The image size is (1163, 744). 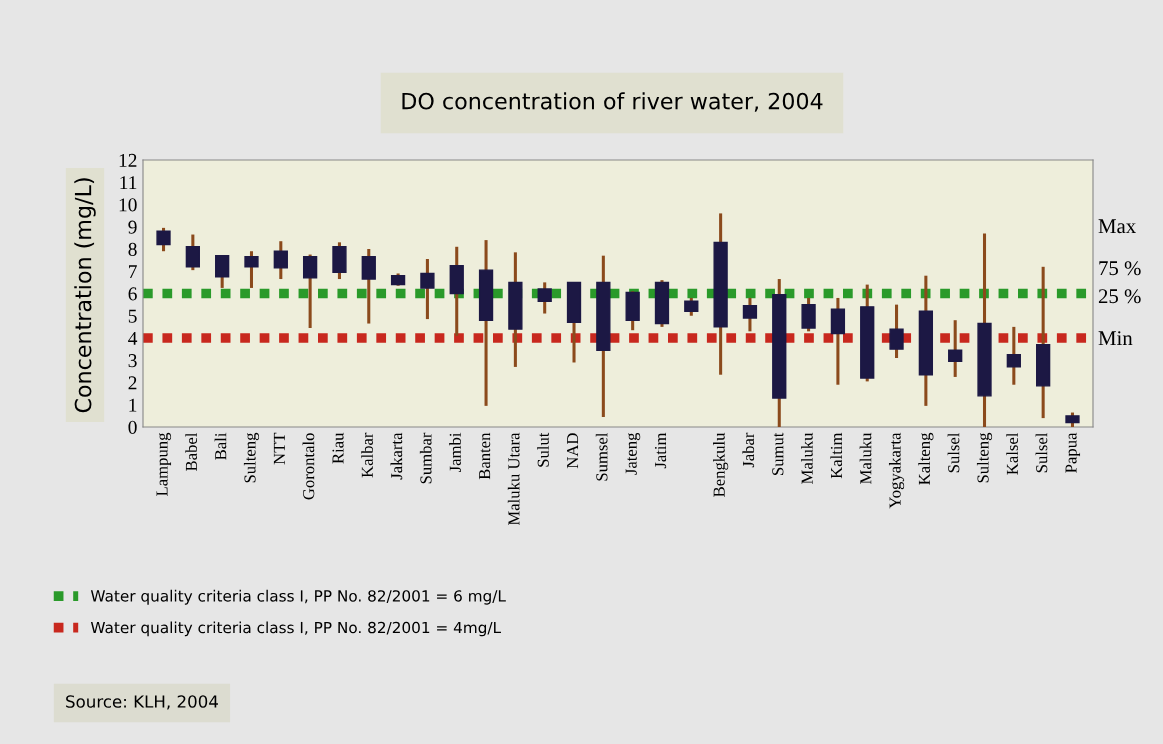 What do you see at coordinates (279, 448) in the screenshot?
I see `x-tick-label: NTT` at bounding box center [279, 448].